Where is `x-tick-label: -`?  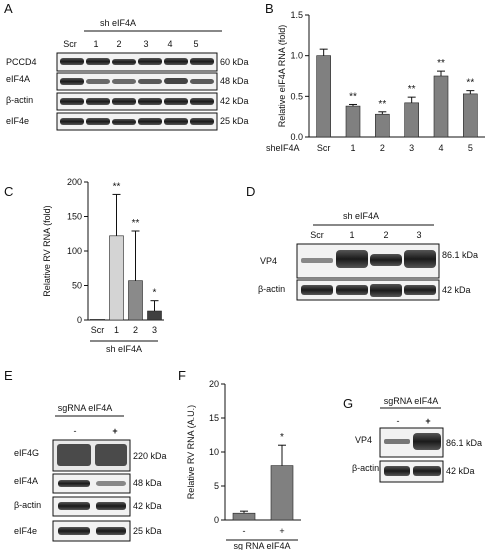 x-tick-label: - is located at coordinates (244, 531).